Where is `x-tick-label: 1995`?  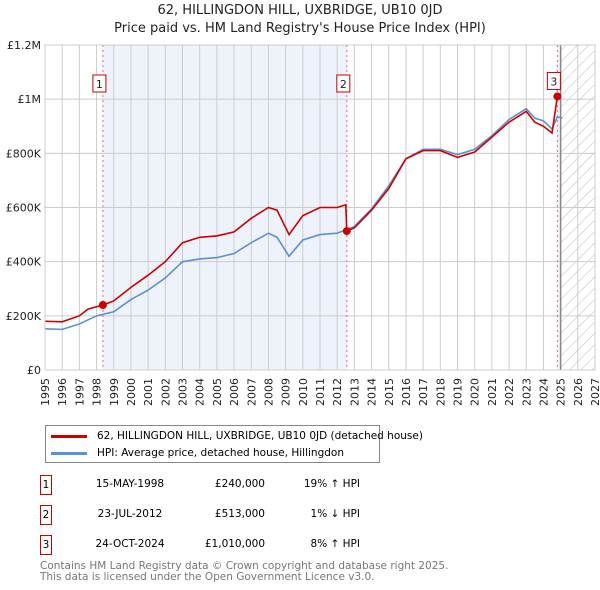
x-tick-label: 1995 is located at coordinates (45, 392).